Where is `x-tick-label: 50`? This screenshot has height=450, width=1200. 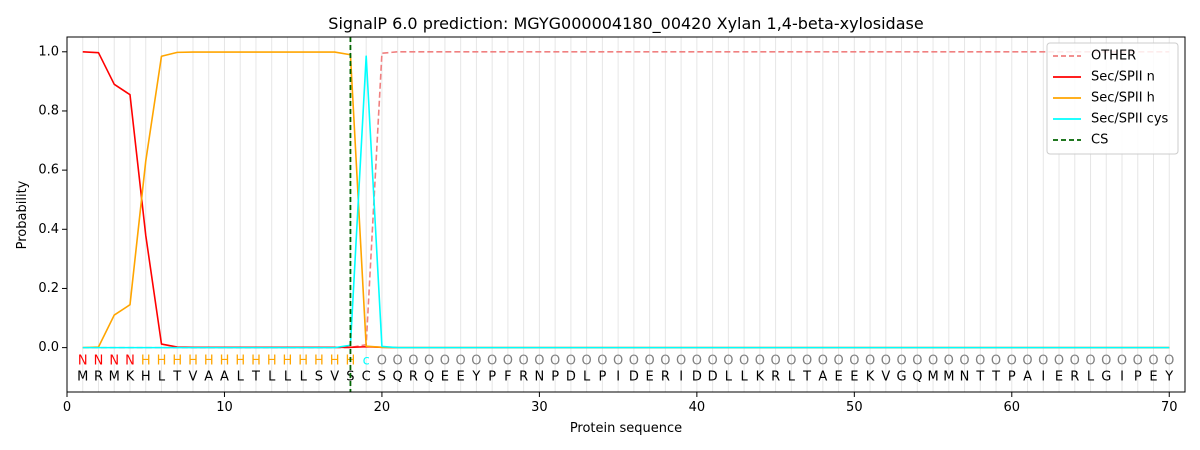 x-tick-label: 50 is located at coordinates (854, 407).